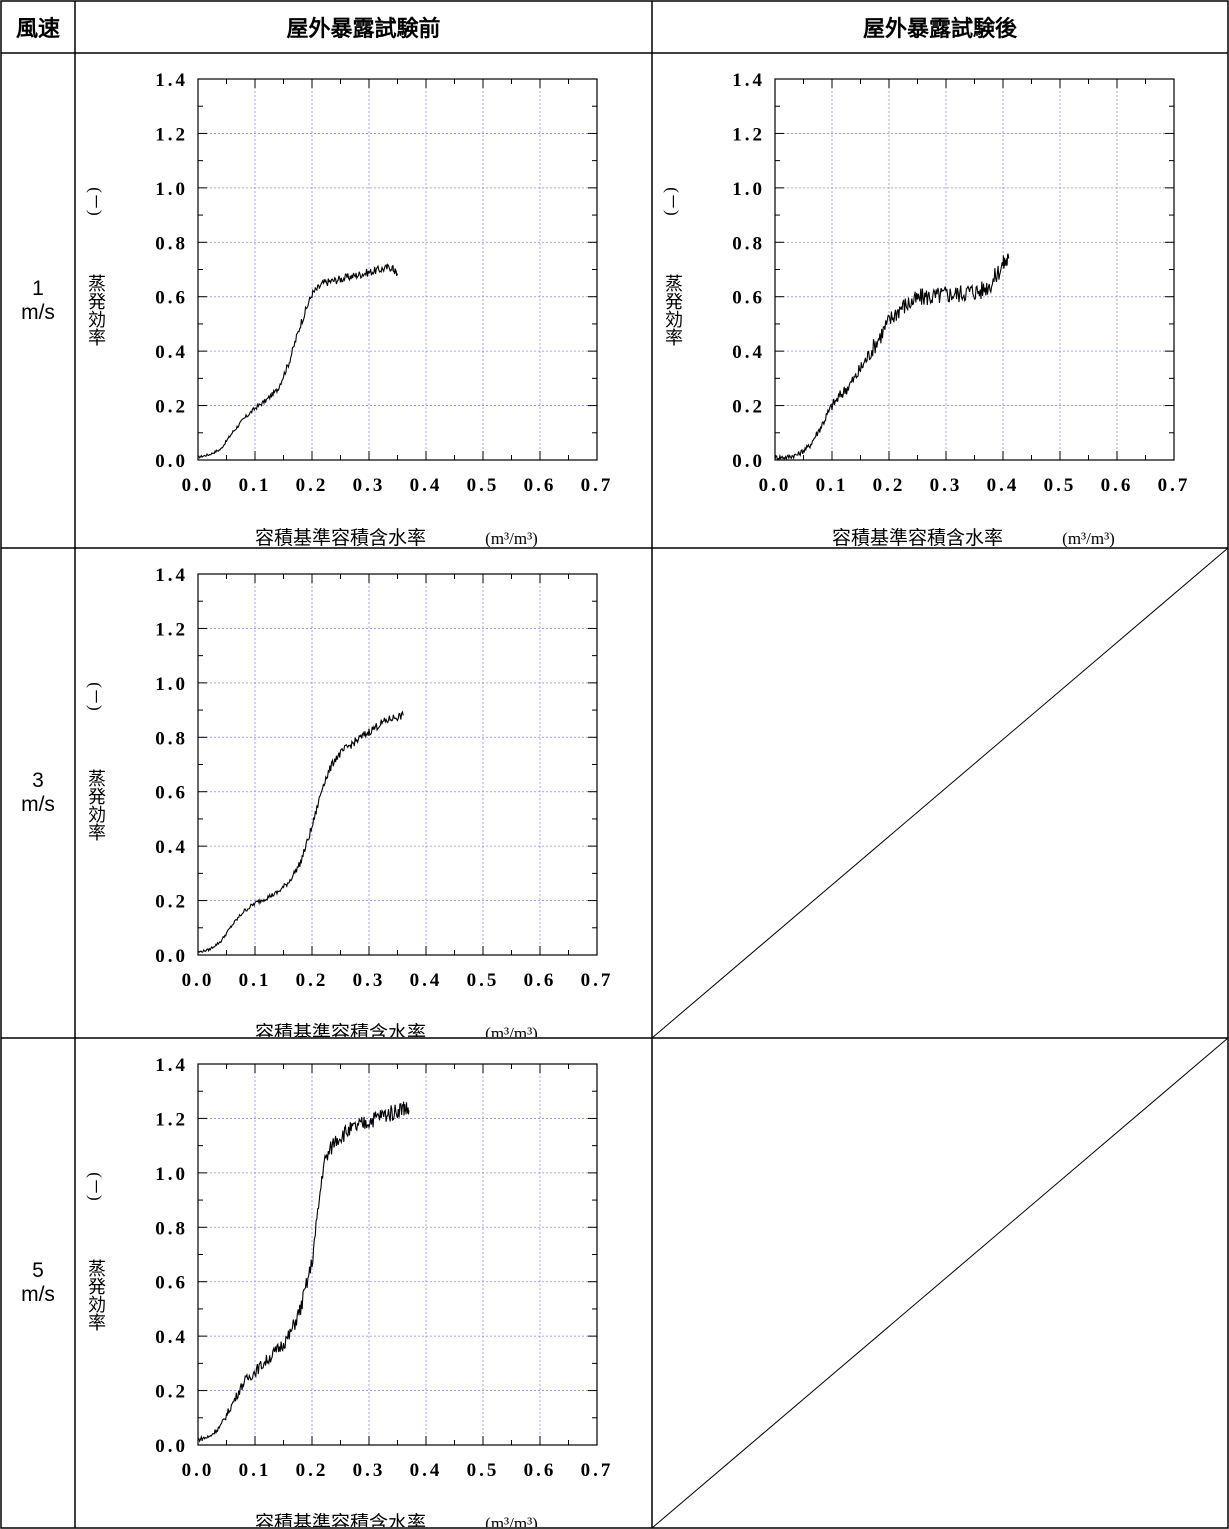 Image resolution: width=1229 pixels, height=1529 pixels. What do you see at coordinates (38, 288) in the screenshot?
I see `wind-speed-value: 1` at bounding box center [38, 288].